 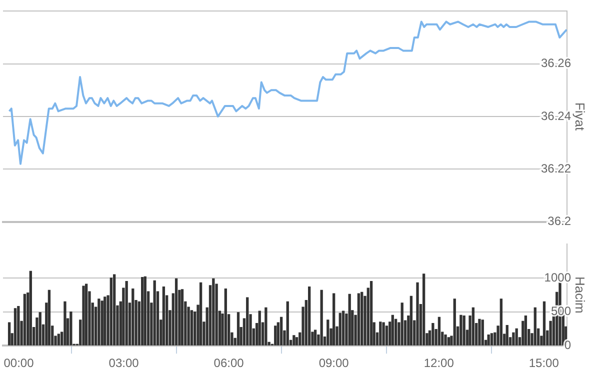 I want to click on y-tick-label: 500, so click(x=561, y=311).